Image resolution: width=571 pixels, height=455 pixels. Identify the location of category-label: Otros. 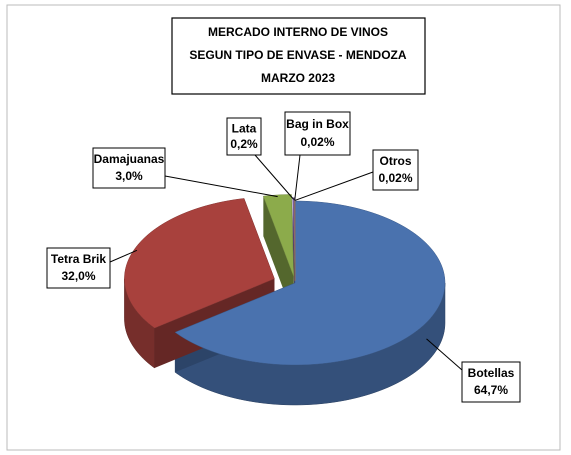
(395, 161).